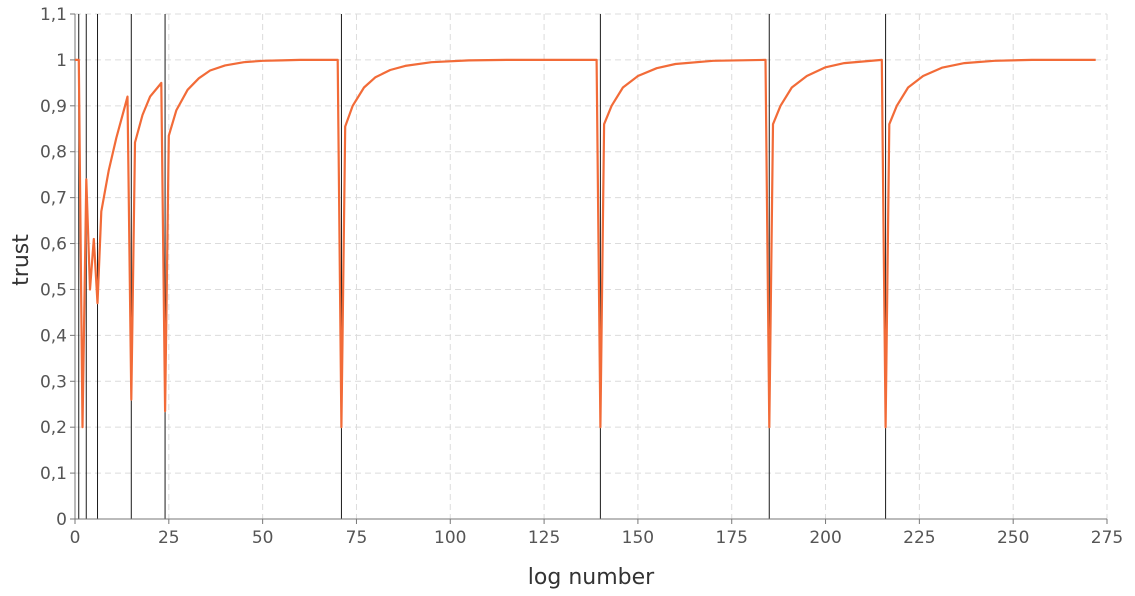  What do you see at coordinates (1013, 538) in the screenshot?
I see `x-tick-label: 250` at bounding box center [1013, 538].